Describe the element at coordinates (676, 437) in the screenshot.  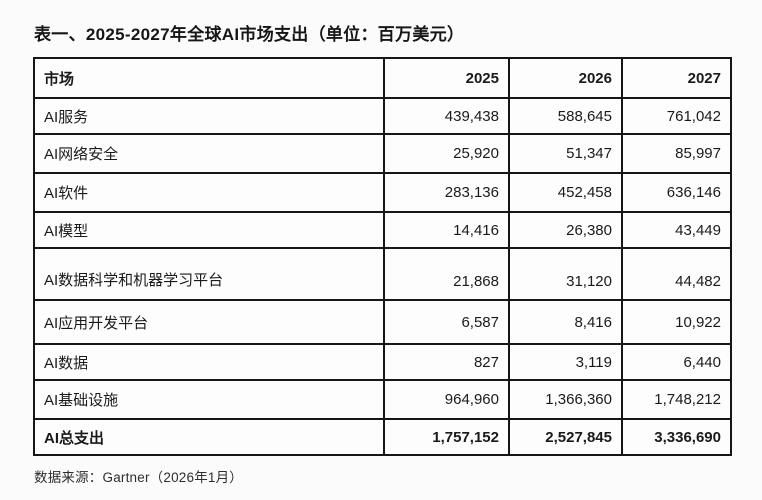
I see `total-cell-2027: 3,336,690` at that location.